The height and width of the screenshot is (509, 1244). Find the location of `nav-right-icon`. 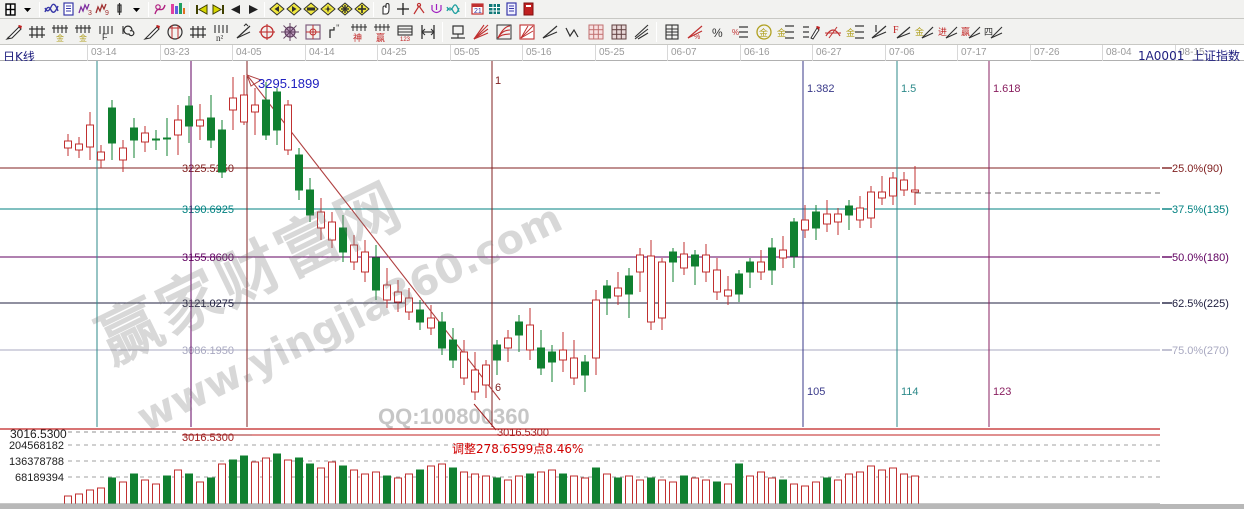

nav-right-icon is located at coordinates (293, 9).